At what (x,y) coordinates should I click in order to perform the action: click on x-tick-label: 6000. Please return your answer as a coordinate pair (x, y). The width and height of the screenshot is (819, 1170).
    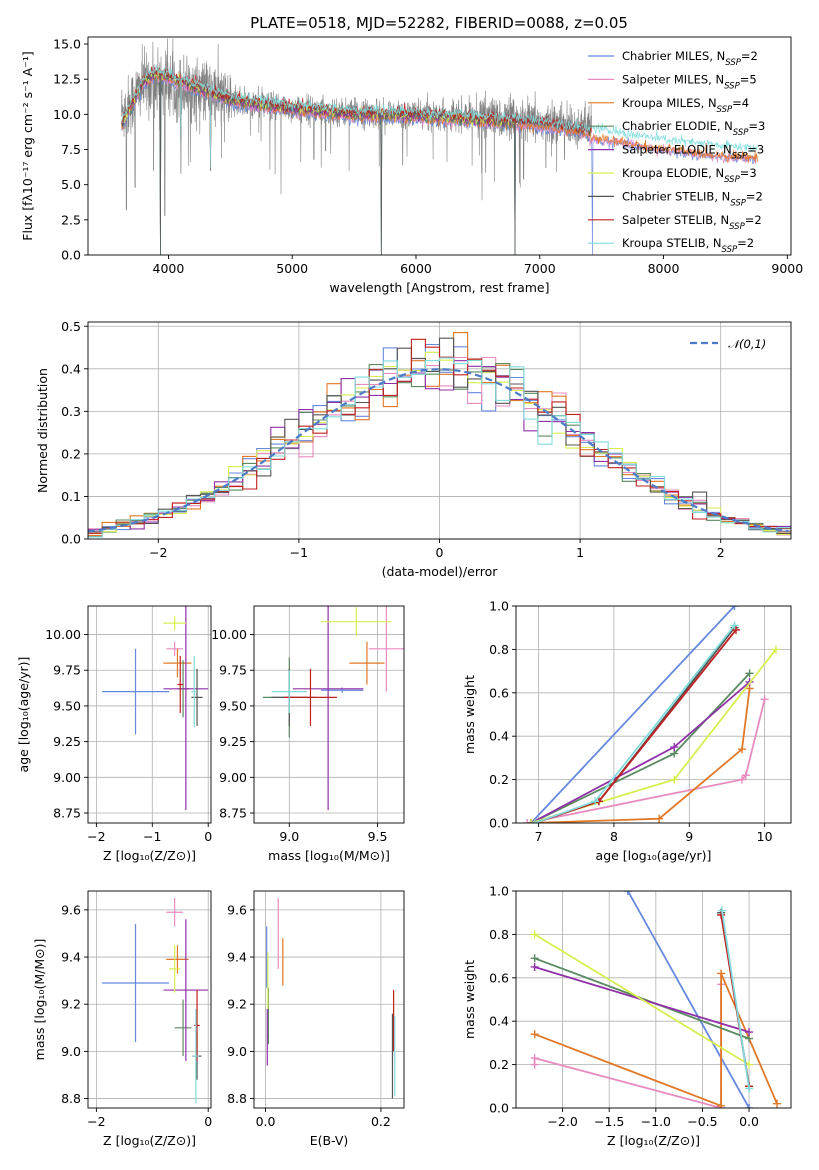
    Looking at the image, I should click on (416, 268).